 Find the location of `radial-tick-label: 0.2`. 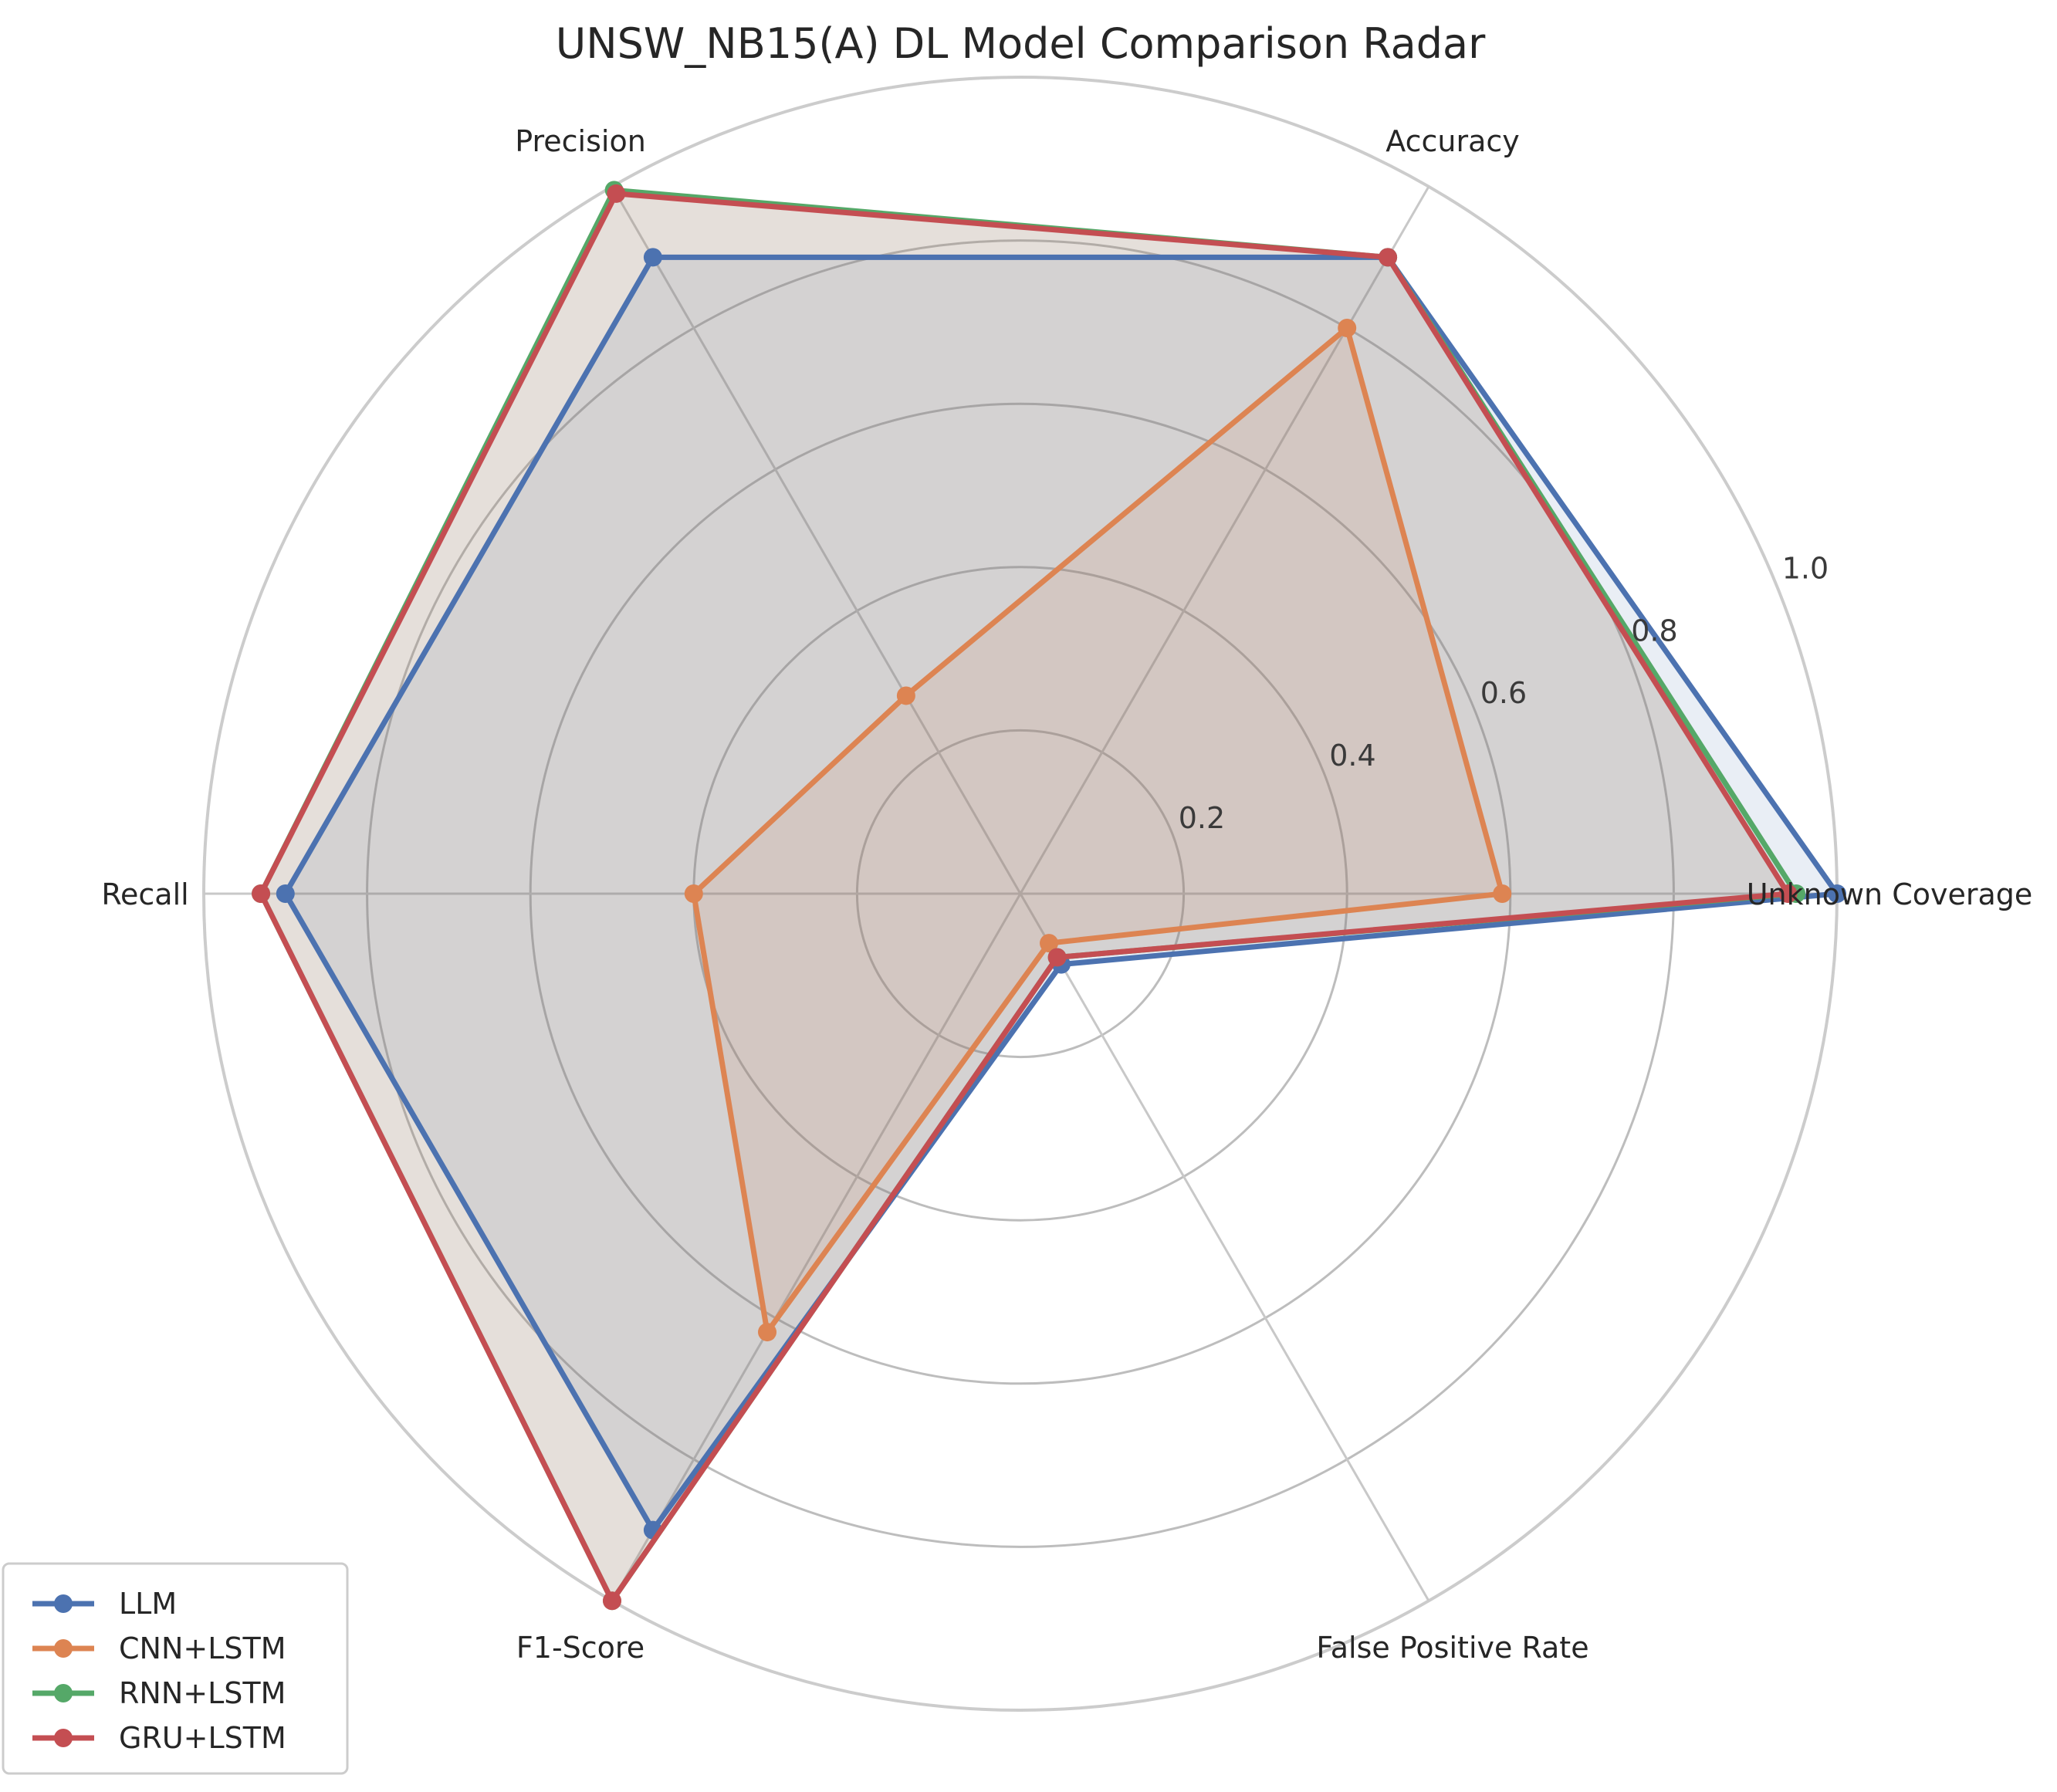

radial-tick-label: 0.2 is located at coordinates (1202, 818).